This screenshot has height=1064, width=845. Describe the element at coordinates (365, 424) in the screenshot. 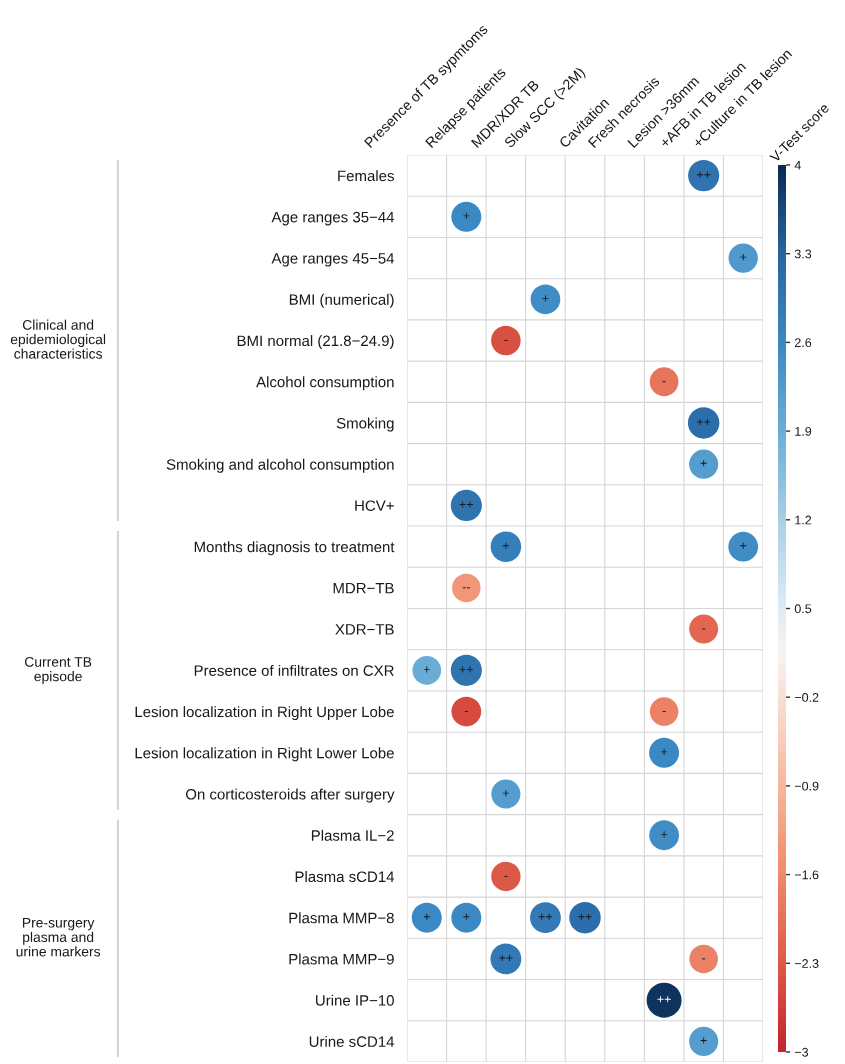

I see `y-tick-label: Smoking` at that location.